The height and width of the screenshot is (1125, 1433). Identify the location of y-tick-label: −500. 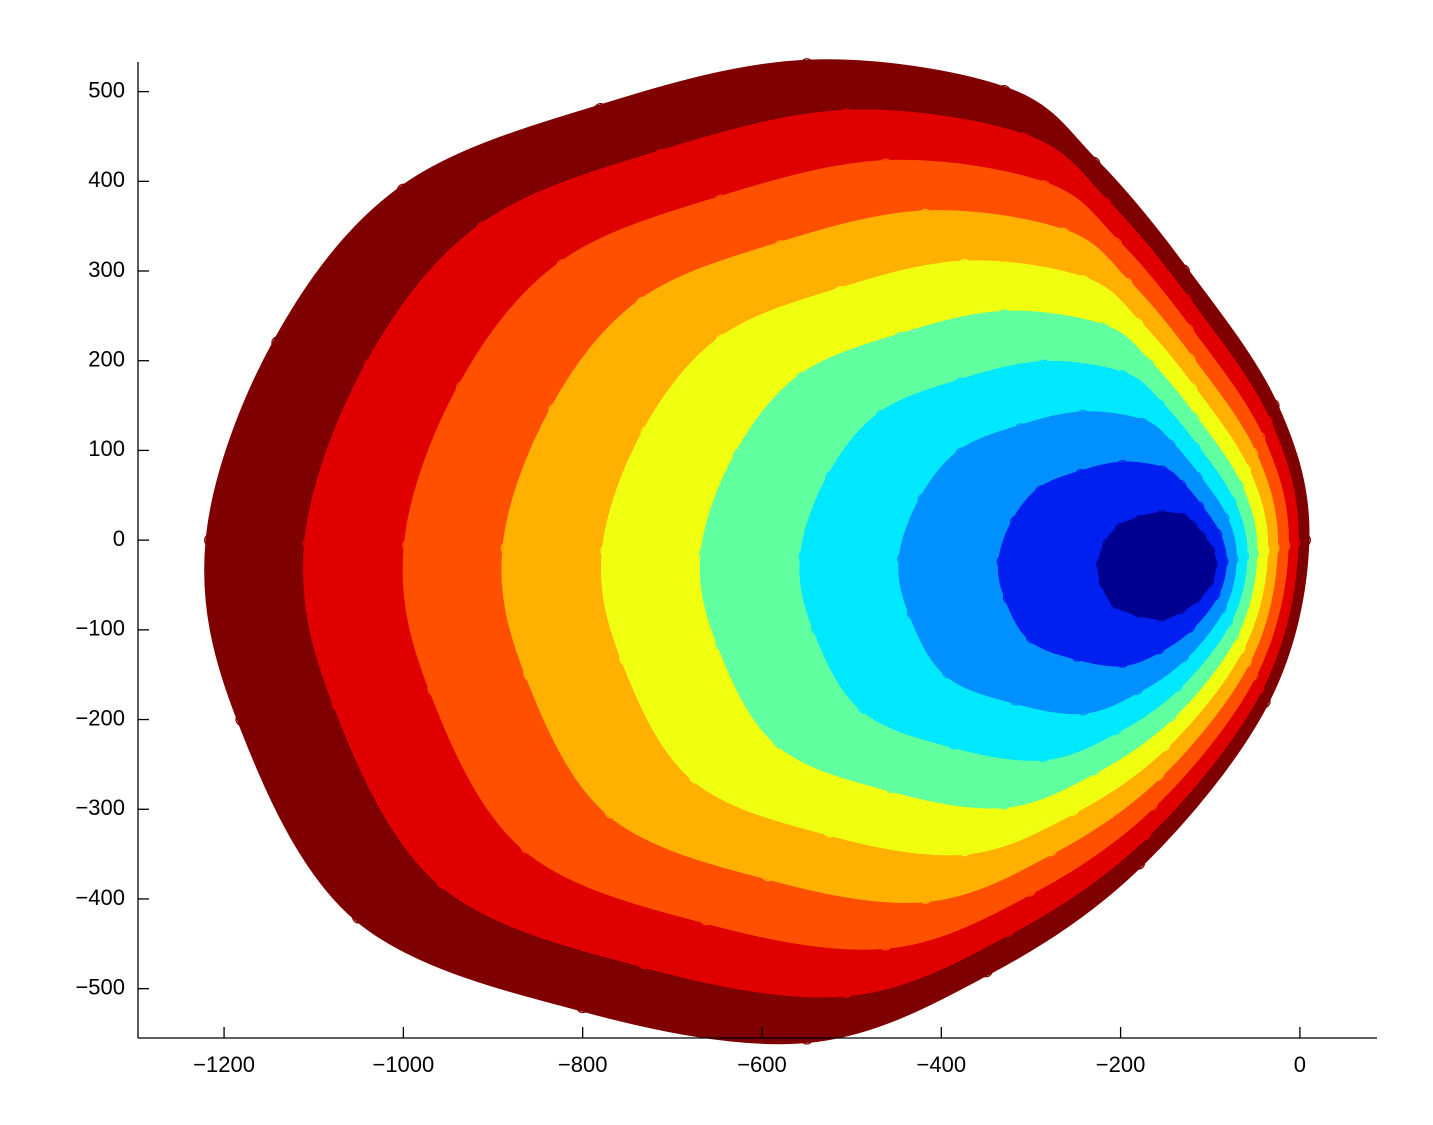
(100, 986).